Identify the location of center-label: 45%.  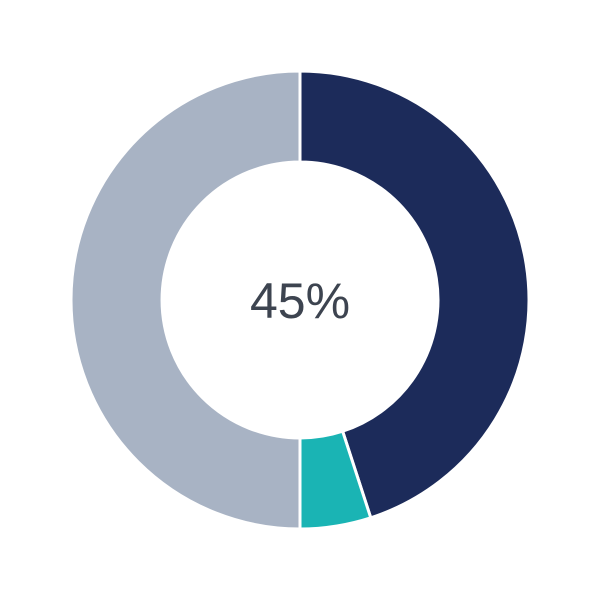
(300, 301).